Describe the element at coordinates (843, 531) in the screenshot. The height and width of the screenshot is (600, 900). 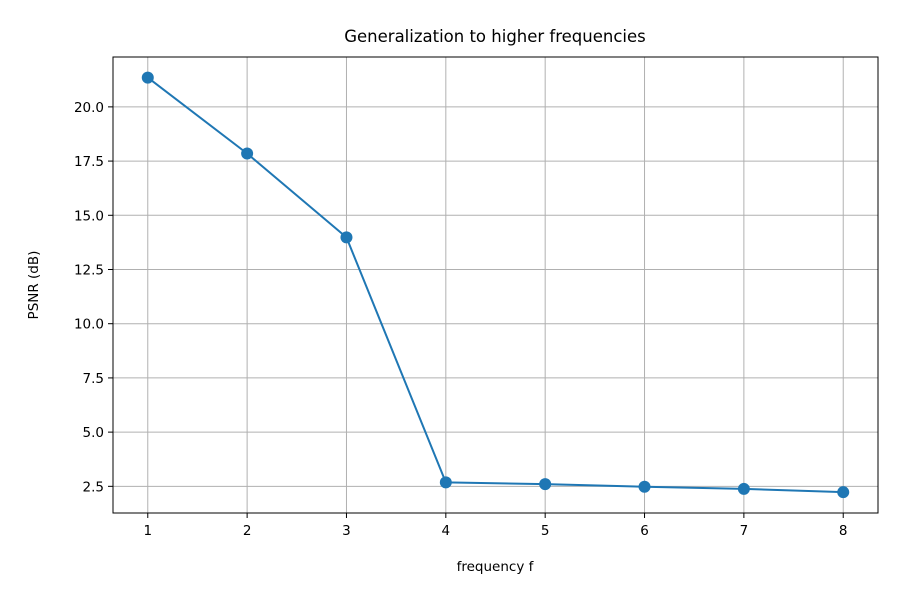
I see `x-tick-label: 8` at that location.